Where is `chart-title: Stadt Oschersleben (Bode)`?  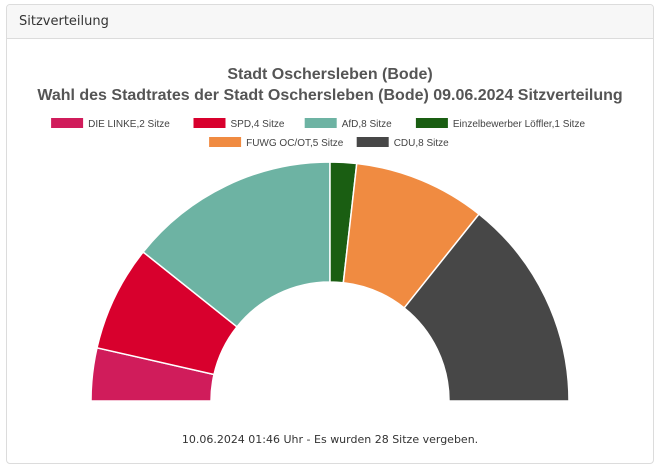
chart-title: Stadt Oschersleben (Bode) is located at coordinates (329, 74).